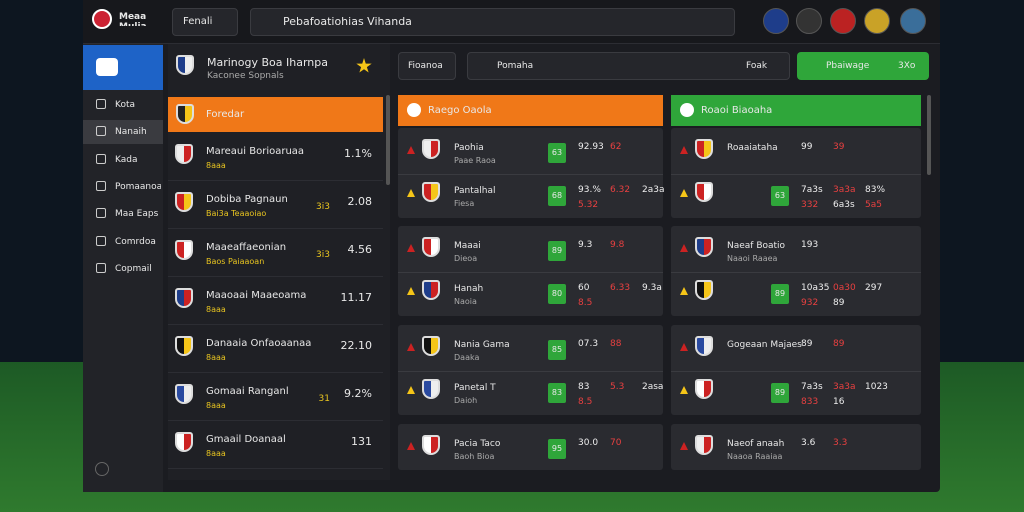  I want to click on odds-value: 92.93, so click(591, 147).